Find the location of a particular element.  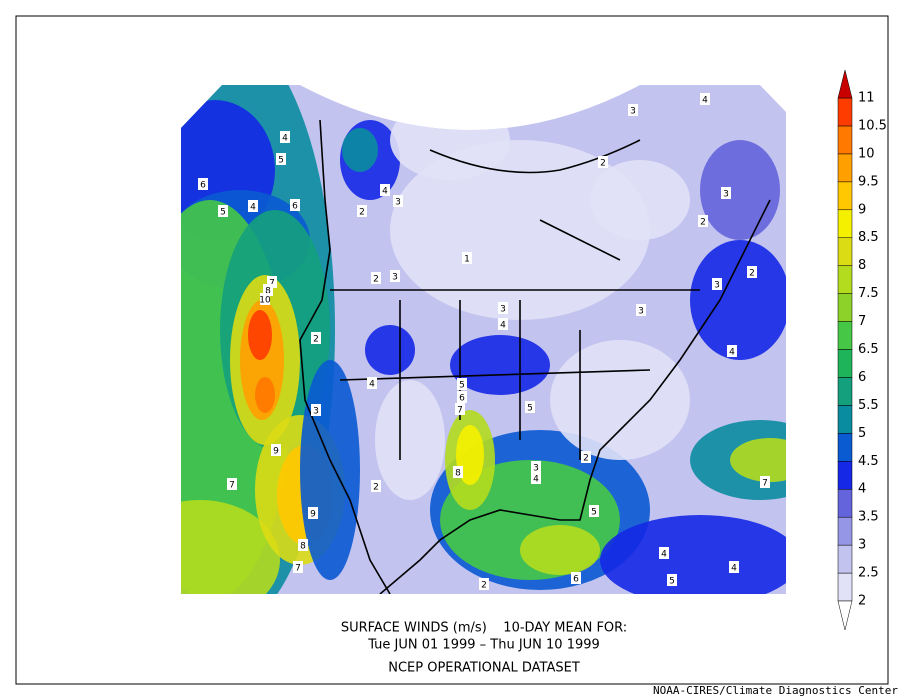

colorbar-tick-label: 2 is located at coordinates (862, 601).